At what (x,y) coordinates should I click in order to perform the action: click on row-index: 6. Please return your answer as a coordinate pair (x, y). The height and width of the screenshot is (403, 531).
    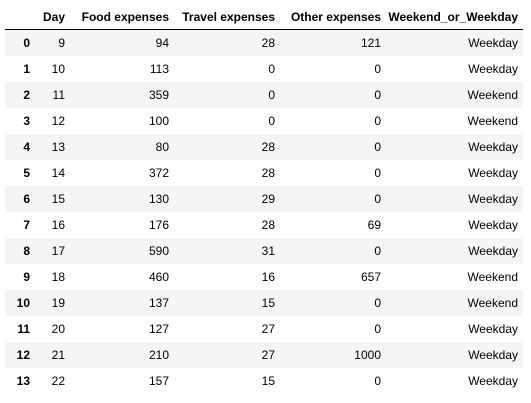
    Looking at the image, I should click on (26, 198).